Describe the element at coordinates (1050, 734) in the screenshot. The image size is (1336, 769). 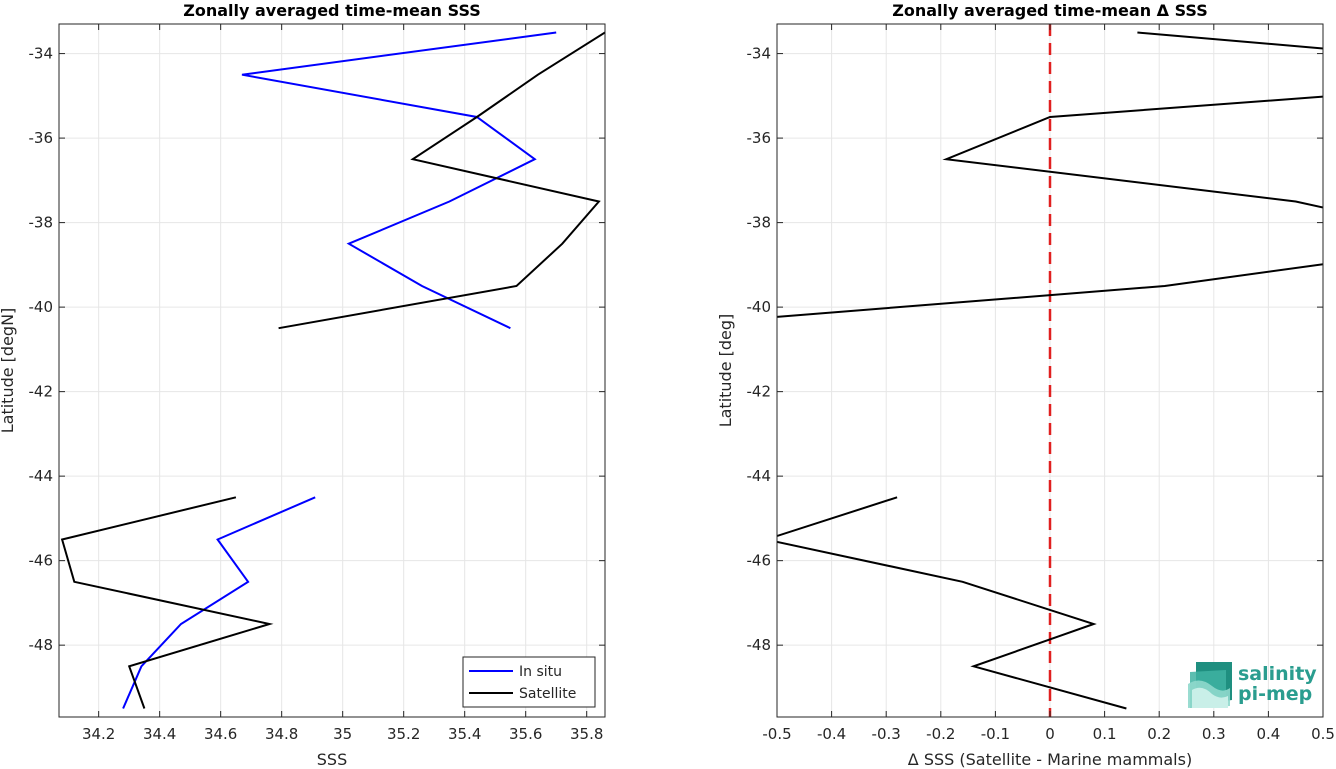
I see `x-tick-label: 0` at that location.